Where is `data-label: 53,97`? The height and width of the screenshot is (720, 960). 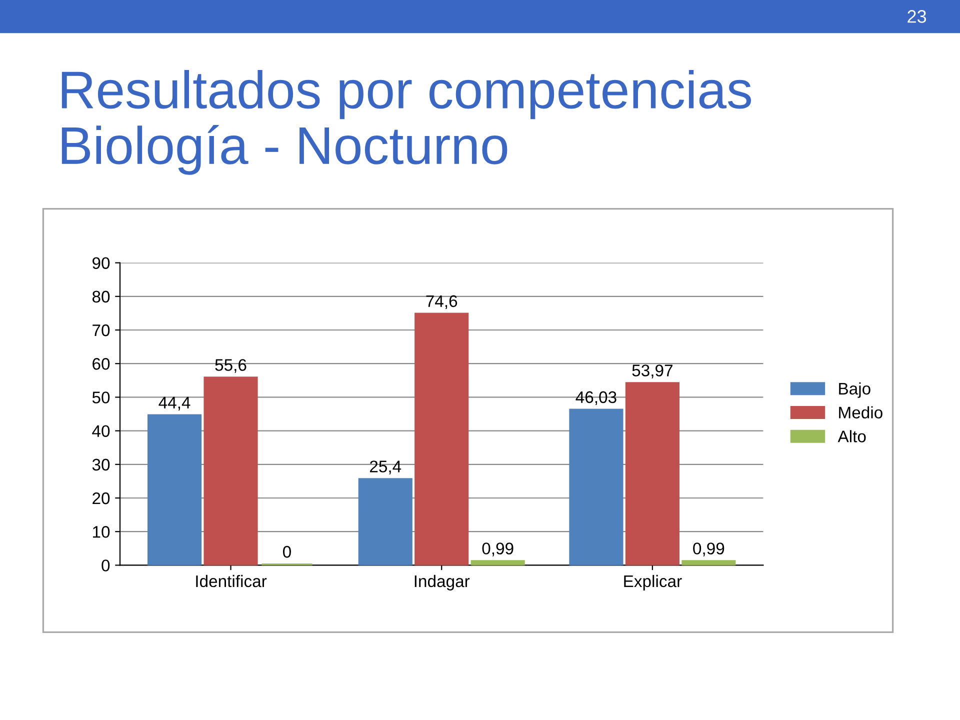 data-label: 53,97 is located at coordinates (652, 371).